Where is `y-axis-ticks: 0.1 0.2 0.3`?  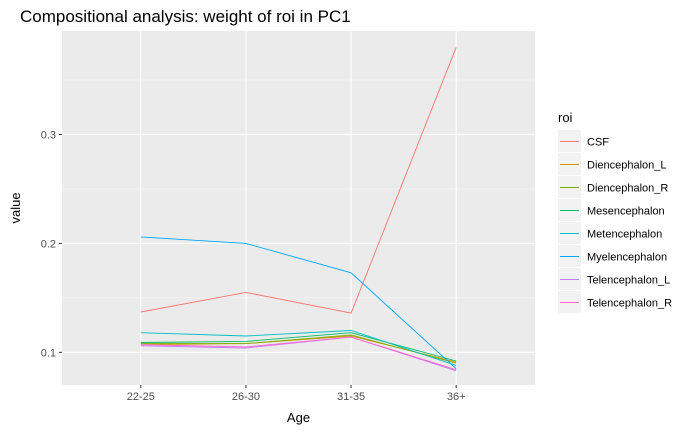 y-axis-ticks: 0.1 0.2 0.3 is located at coordinates (51, 244).